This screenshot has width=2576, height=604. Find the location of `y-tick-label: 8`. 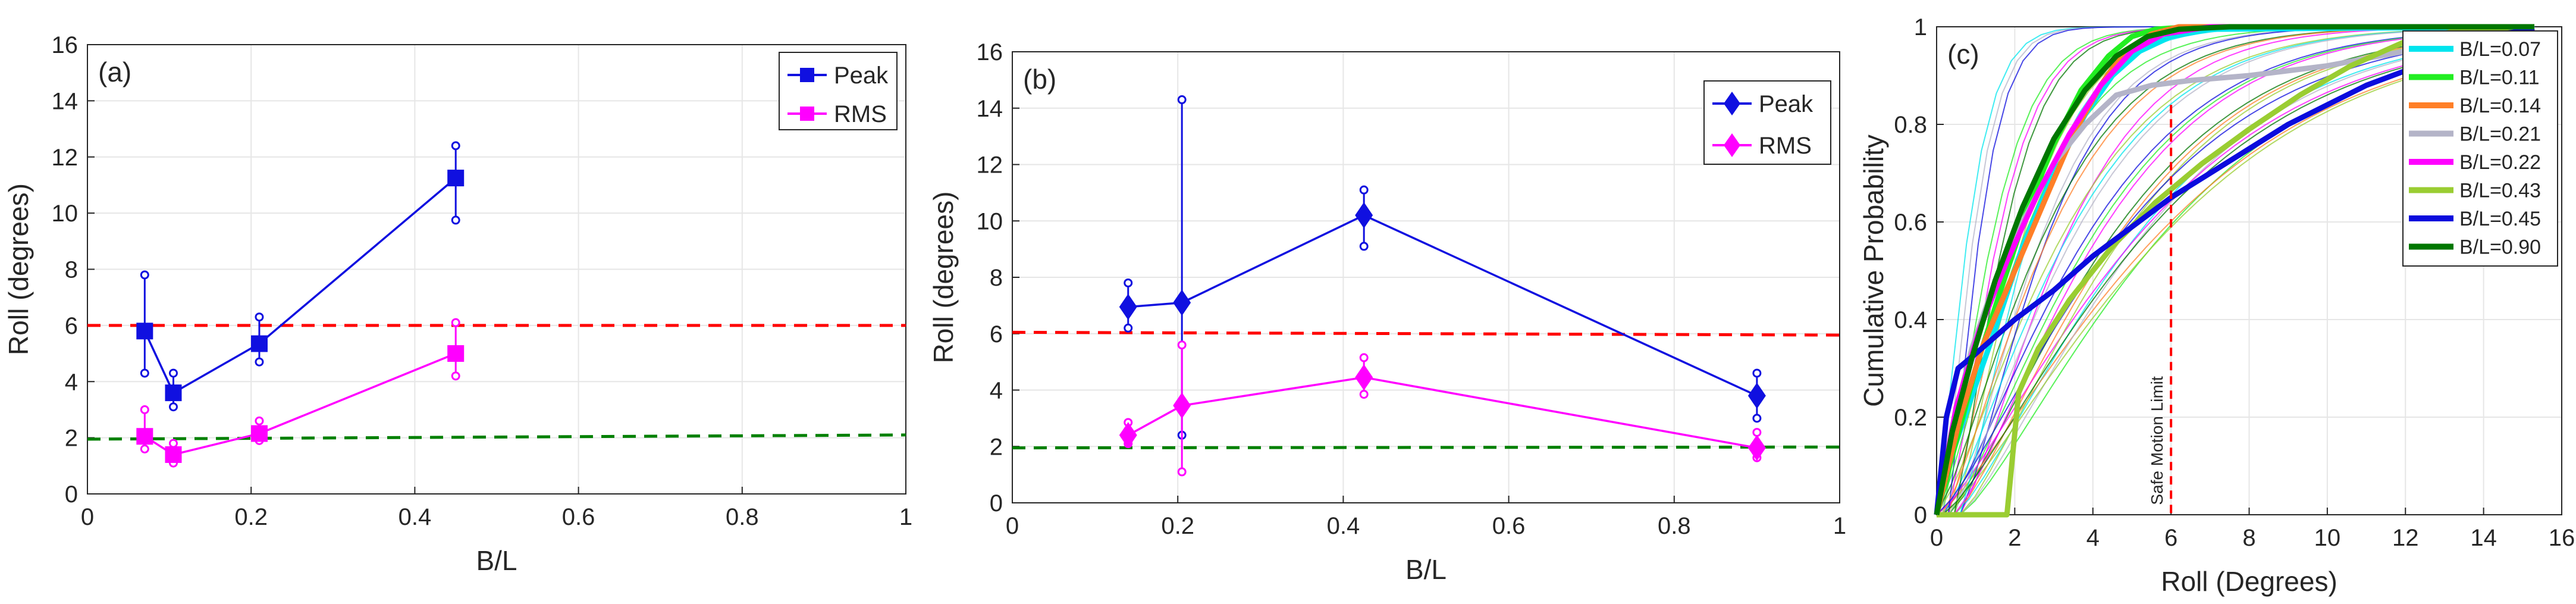

y-tick-label: 8 is located at coordinates (996, 278).